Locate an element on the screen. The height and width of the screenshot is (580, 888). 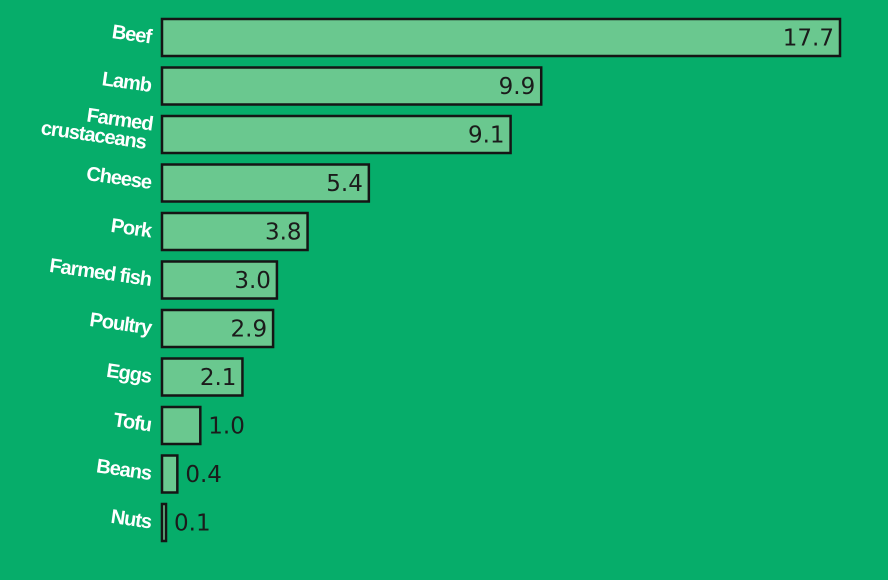
value-label-nuts: 0.1 is located at coordinates (192, 524).